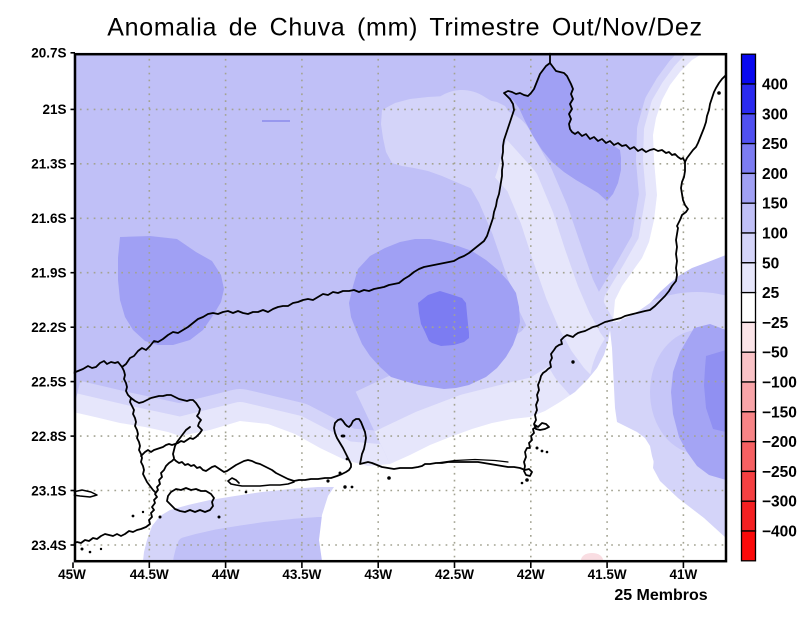 The height and width of the screenshot is (618, 800). Describe the element at coordinates (454, 574) in the screenshot. I see `svg-text: 42.5W` at that location.